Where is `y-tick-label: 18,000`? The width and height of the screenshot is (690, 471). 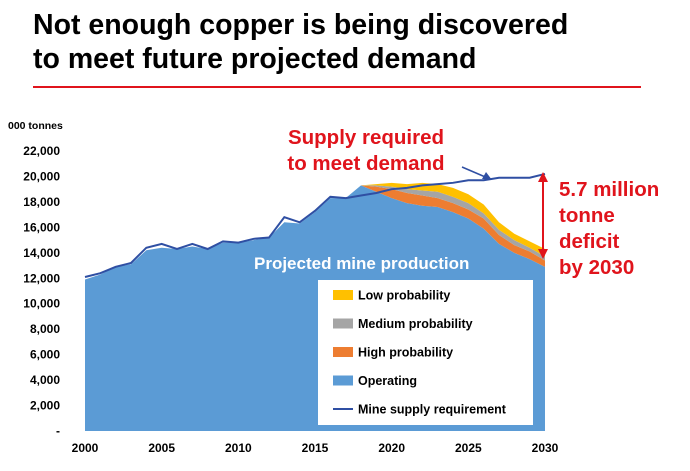
y-tick-label: 18,000 is located at coordinates (41, 202).